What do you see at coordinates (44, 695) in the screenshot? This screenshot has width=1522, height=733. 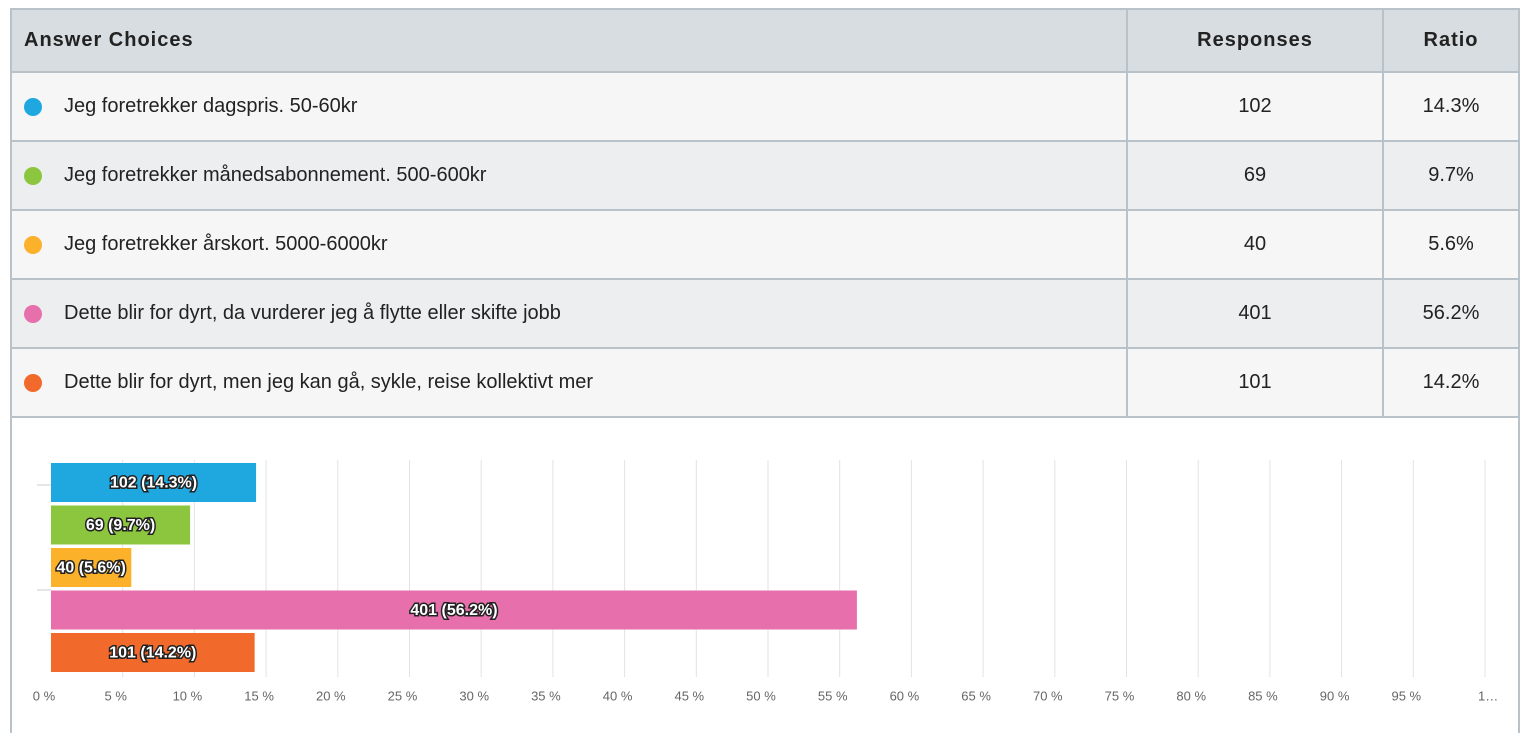 I see `x-tick-label: 0 %` at bounding box center [44, 695].